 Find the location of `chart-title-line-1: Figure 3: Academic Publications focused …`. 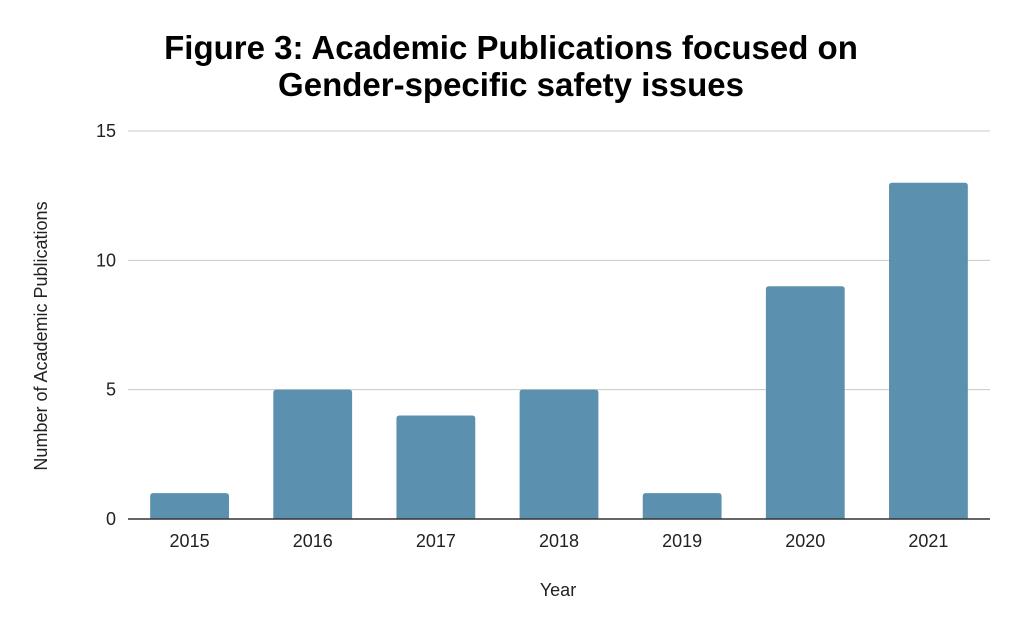

chart-title-line-1: Figure 3: Academic Publications focused … is located at coordinates (511, 47).